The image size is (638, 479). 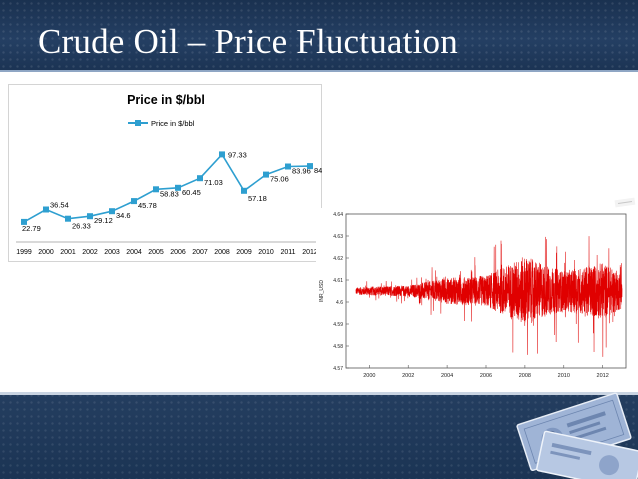 I want to click on legend-label: Price in $/bbl, so click(x=173, y=123).